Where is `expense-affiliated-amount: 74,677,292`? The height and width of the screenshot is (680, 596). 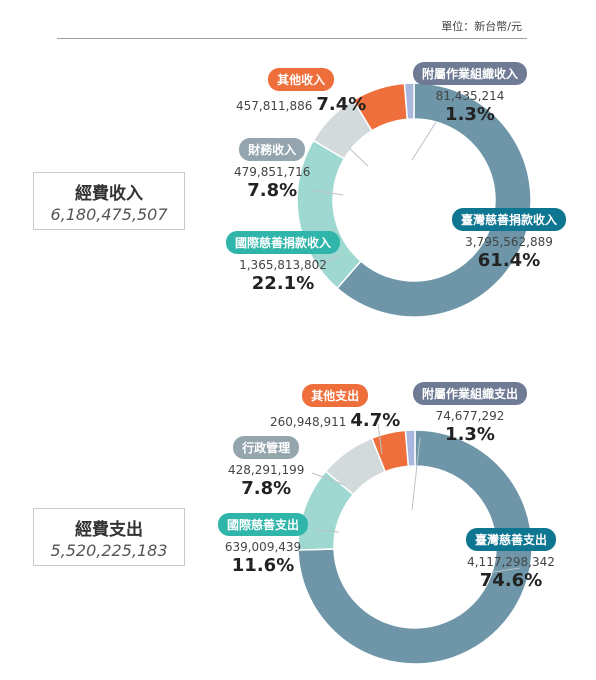 expense-affiliated-amount: 74,677,292 is located at coordinates (470, 416).